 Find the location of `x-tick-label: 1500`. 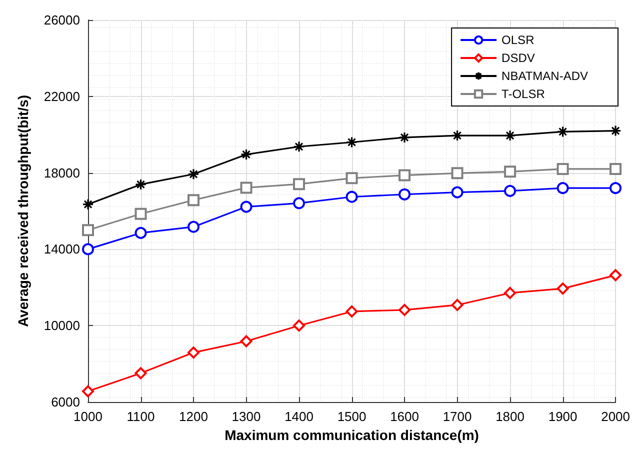

x-tick-label: 1500 is located at coordinates (351, 416).